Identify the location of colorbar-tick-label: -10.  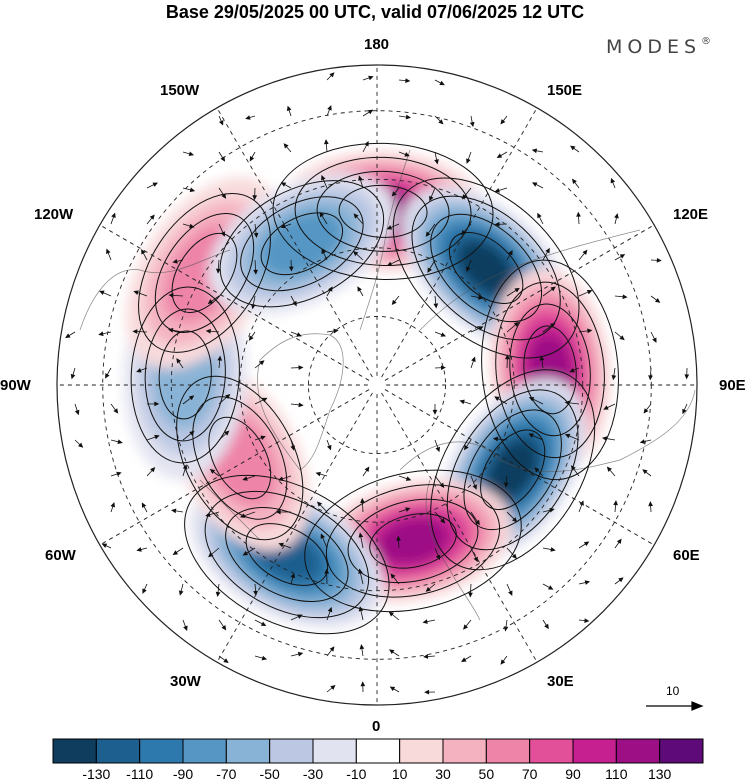
(356, 774).